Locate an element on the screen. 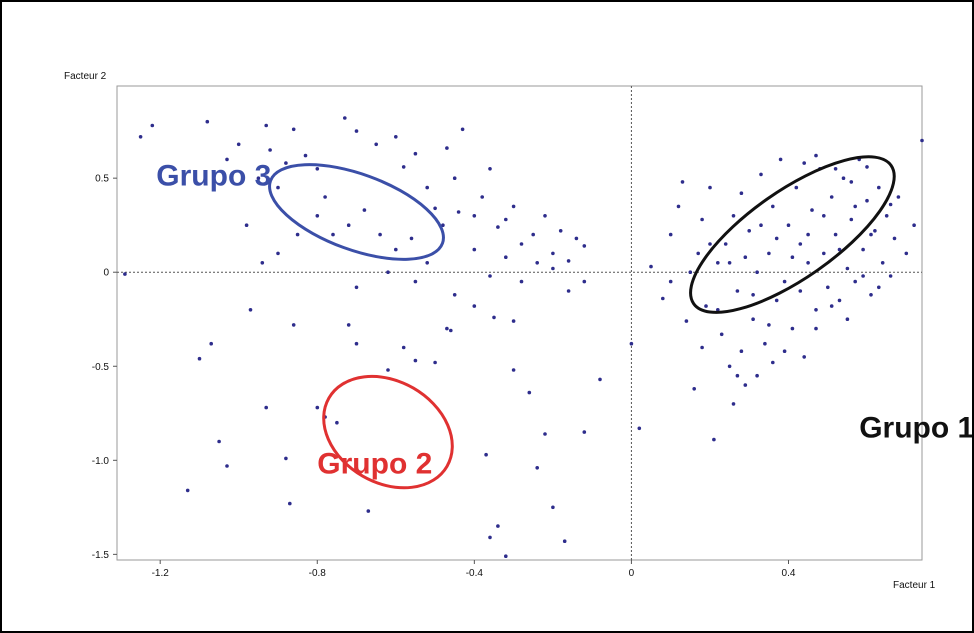 This screenshot has height=633, width=974. x-tick-label: -1.2 is located at coordinates (161, 573).